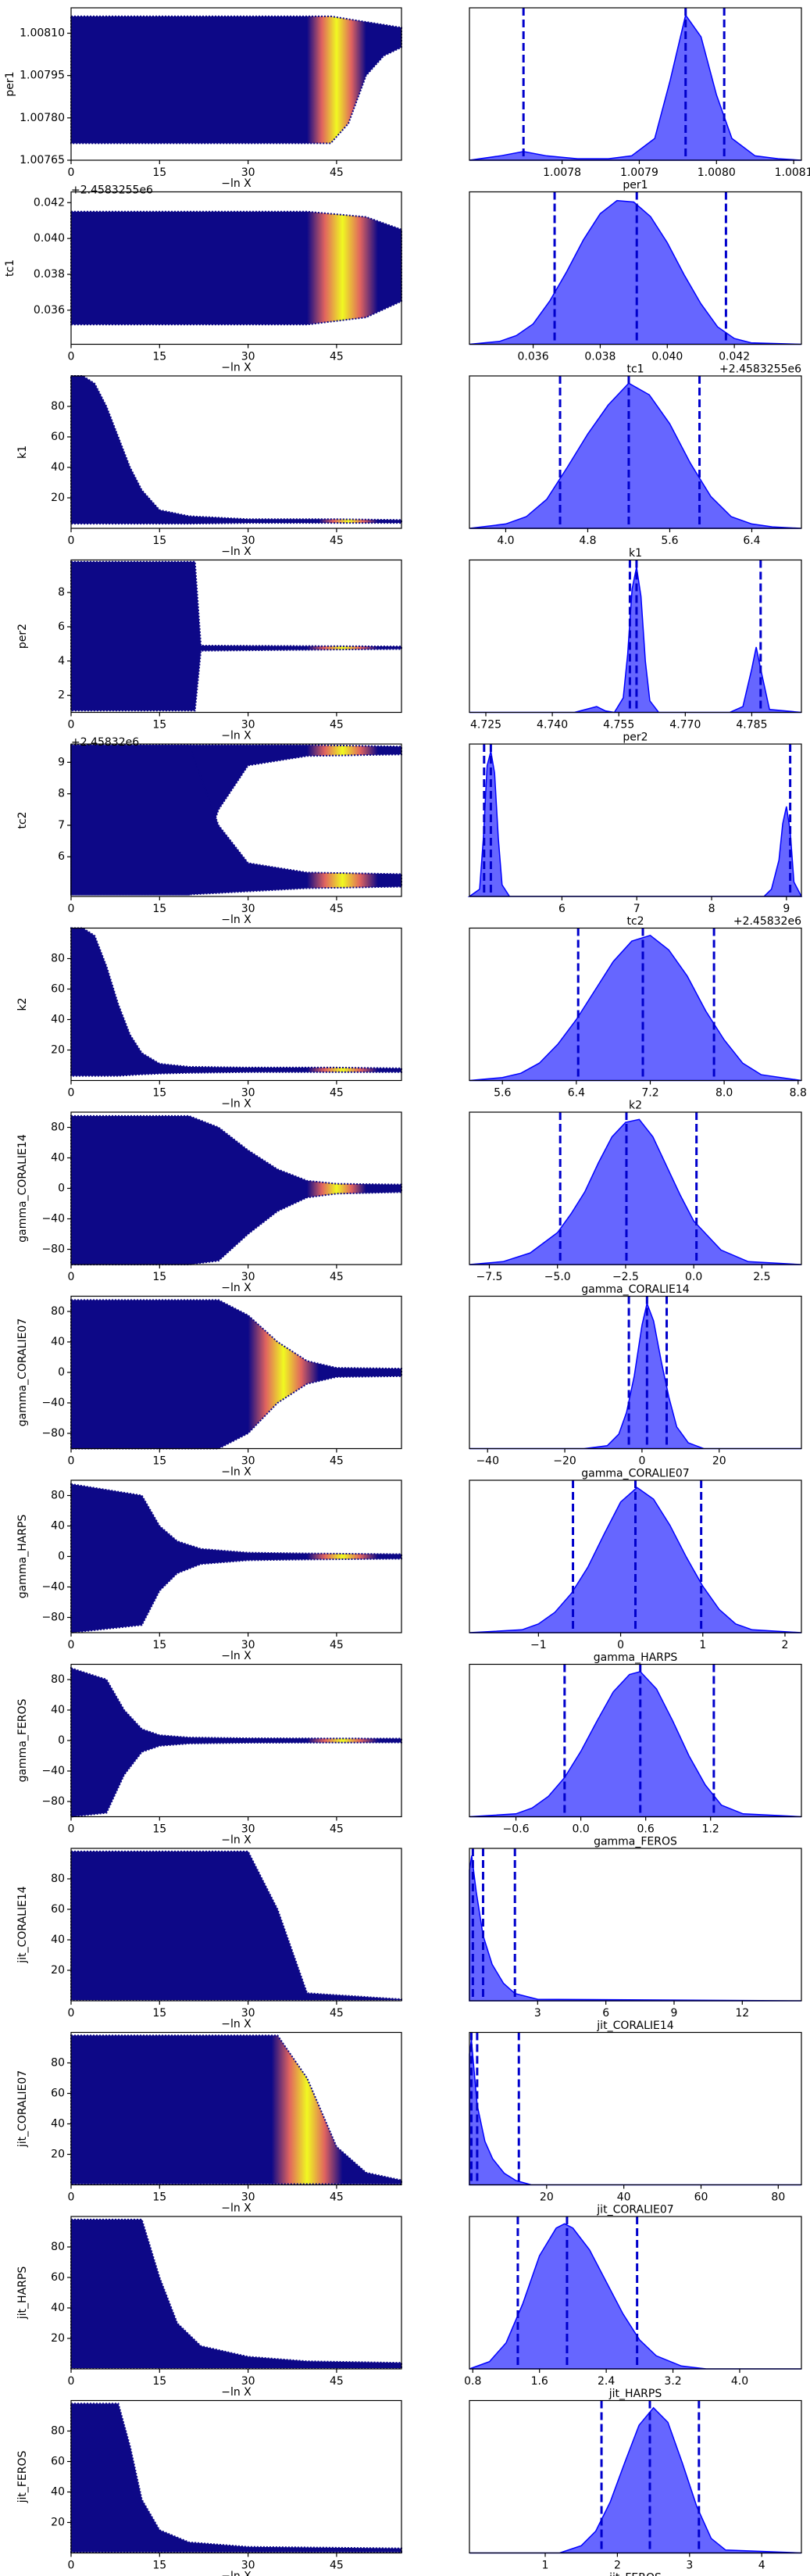  Describe the element at coordinates (61, 695) in the screenshot. I see `y-tick-label: 2` at that location.